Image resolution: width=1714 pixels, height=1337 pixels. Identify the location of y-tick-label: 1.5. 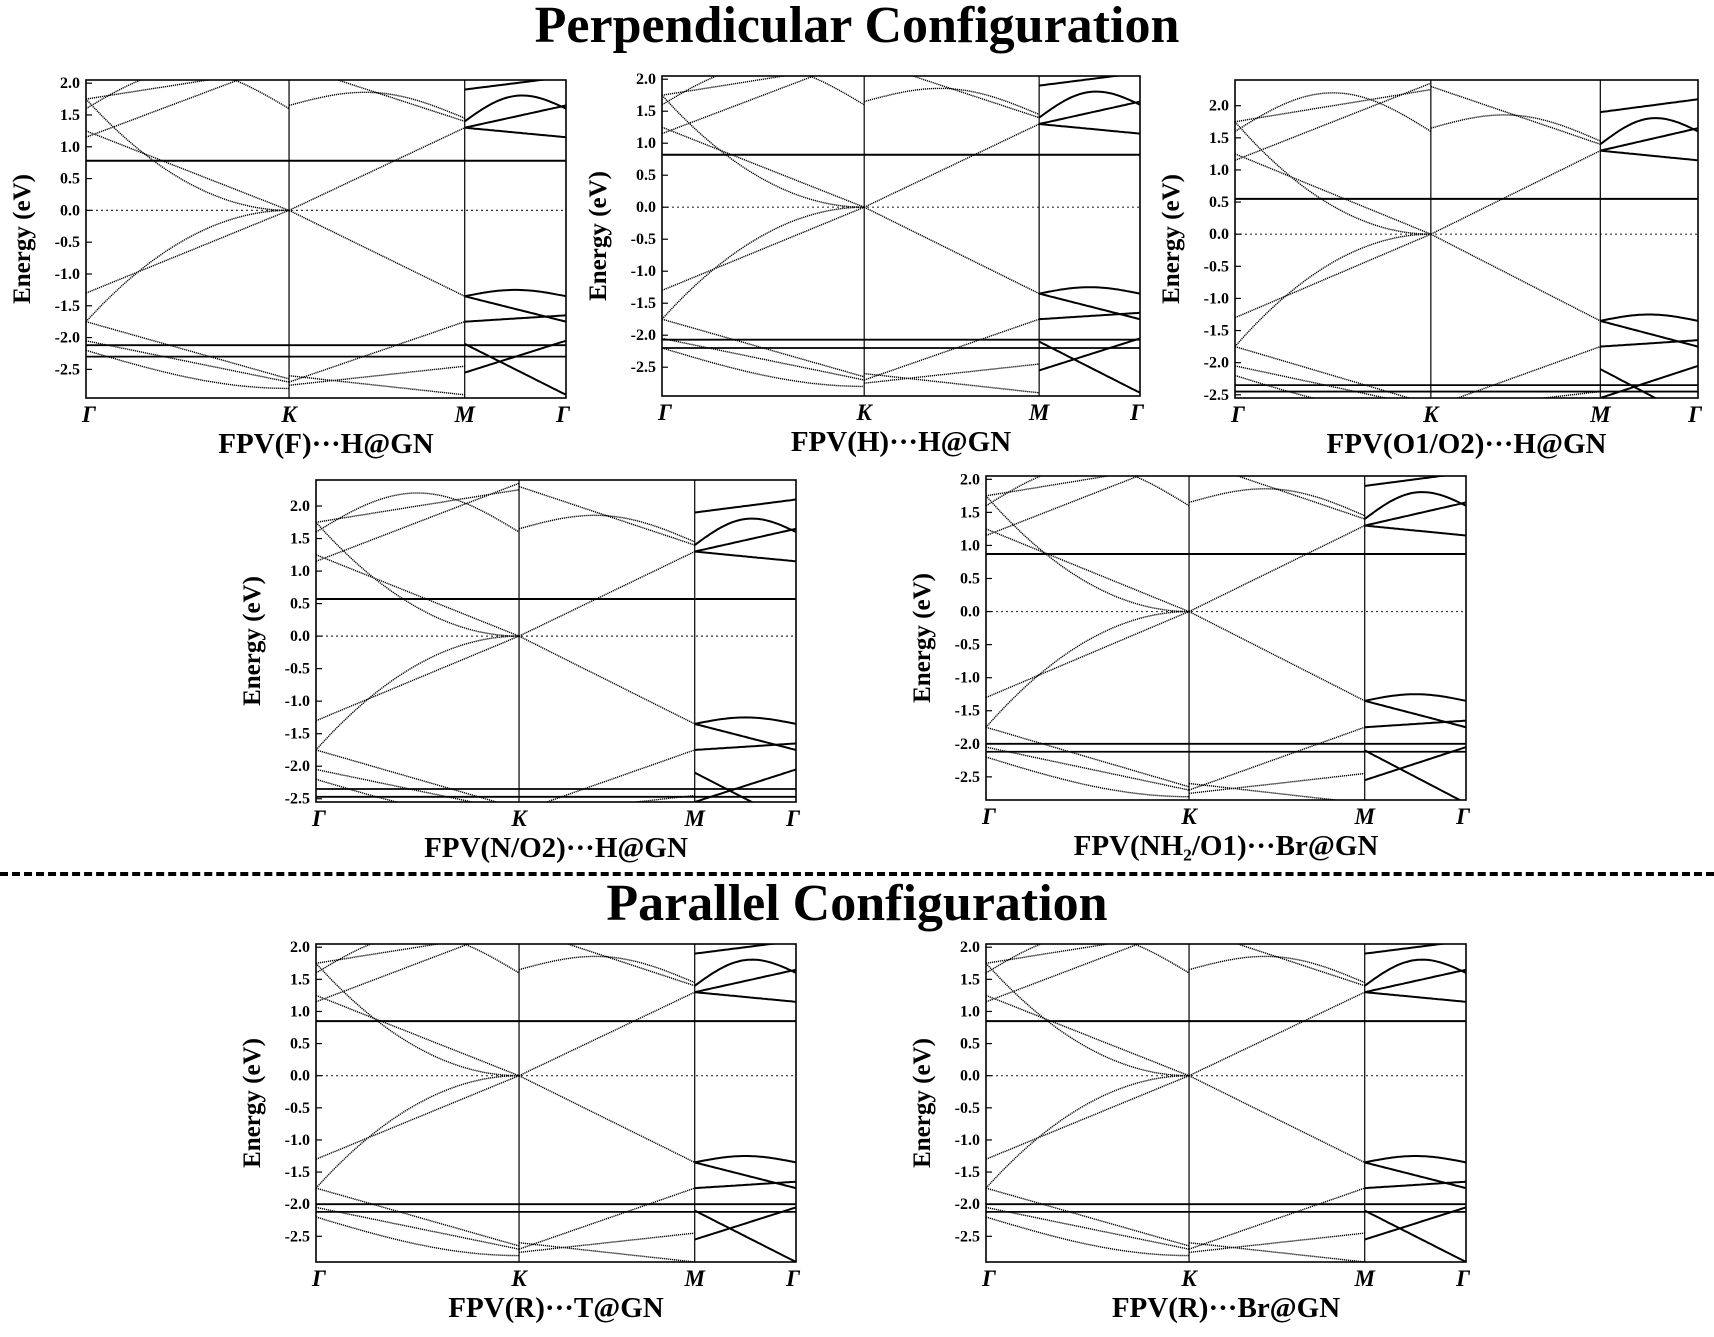
(70, 115).